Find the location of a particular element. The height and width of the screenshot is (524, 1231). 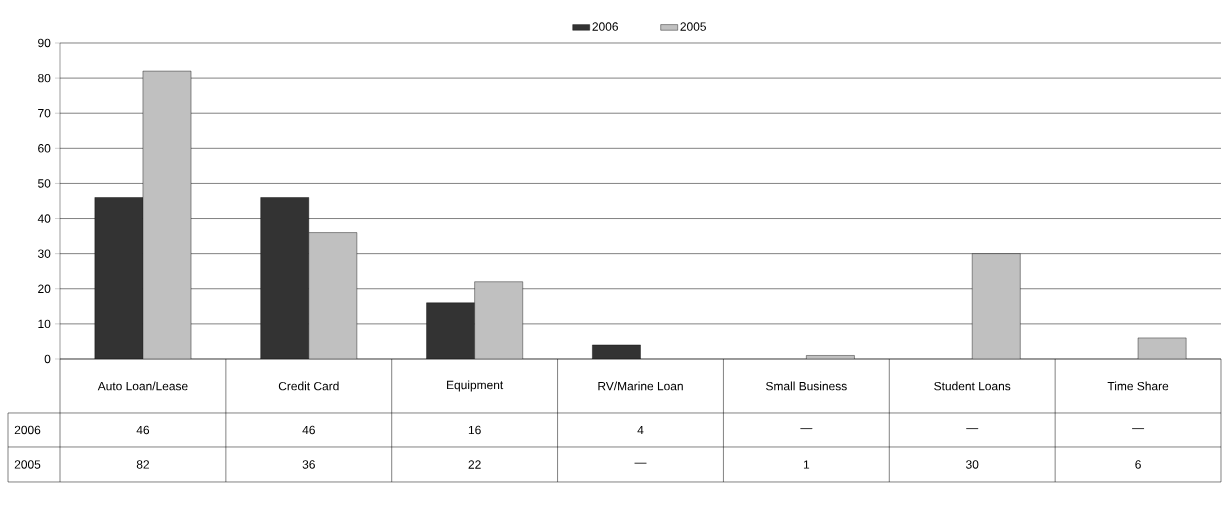

y-tick-label: 80 is located at coordinates (44, 78).